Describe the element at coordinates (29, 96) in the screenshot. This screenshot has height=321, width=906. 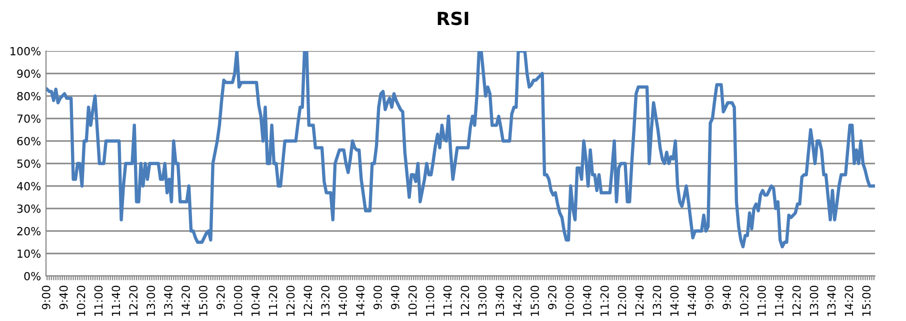
I see `y-tick-label: 80%` at that location.